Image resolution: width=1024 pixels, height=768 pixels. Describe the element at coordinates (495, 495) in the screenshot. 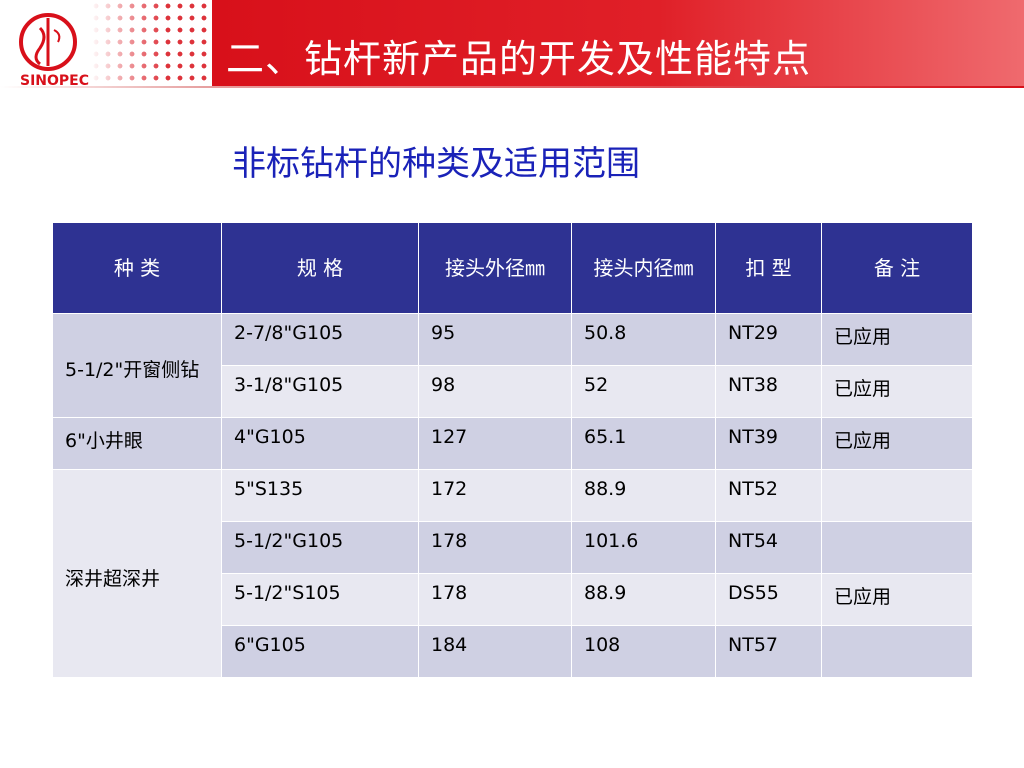

I see `joint-od-cell: 172` at that location.